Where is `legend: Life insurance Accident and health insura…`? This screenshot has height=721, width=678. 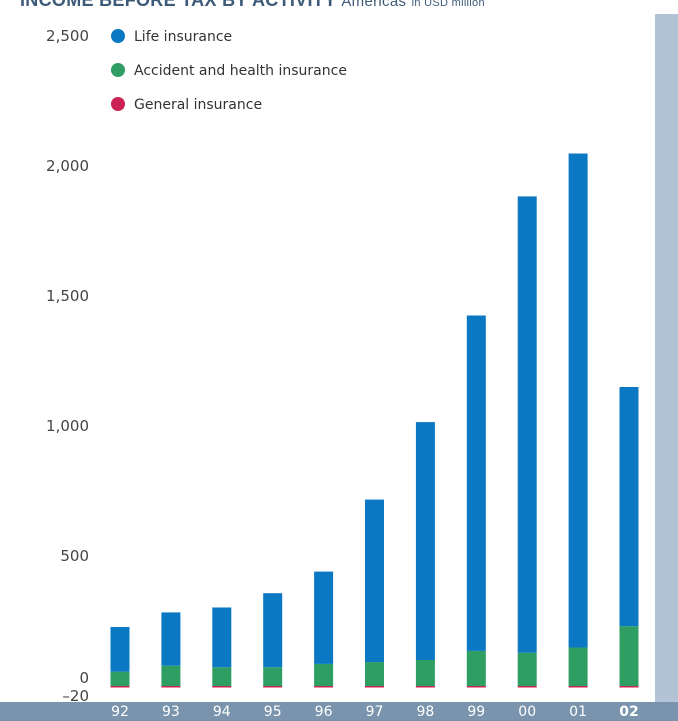
legend: Life insurance Accident and health insura… is located at coordinates (229, 71).